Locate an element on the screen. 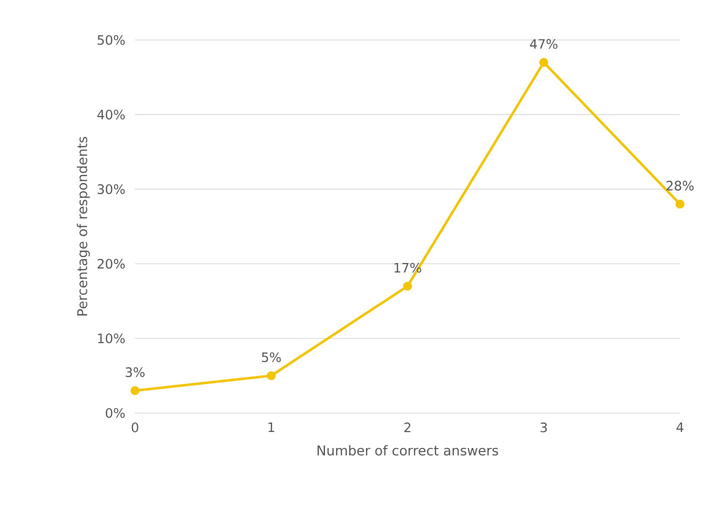 The height and width of the screenshot is (506, 710). x-tick-label: 1 is located at coordinates (271, 427).